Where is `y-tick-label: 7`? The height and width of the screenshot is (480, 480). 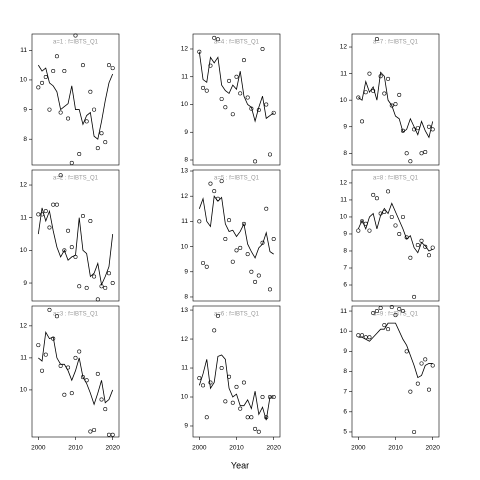
y-tick-label: 7 is located at coordinates (345, 268).